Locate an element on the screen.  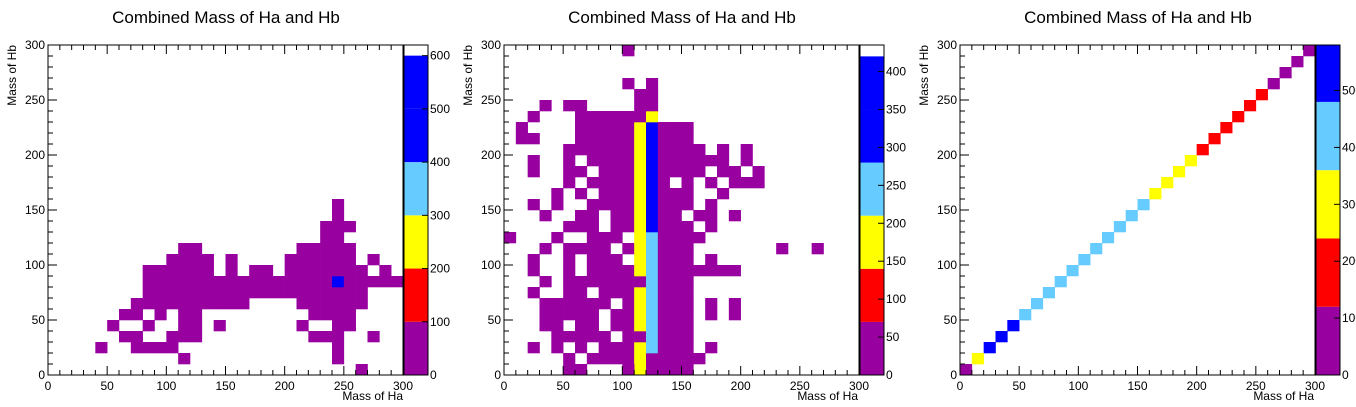
y-tick-label: 300 is located at coordinates (947, 45).